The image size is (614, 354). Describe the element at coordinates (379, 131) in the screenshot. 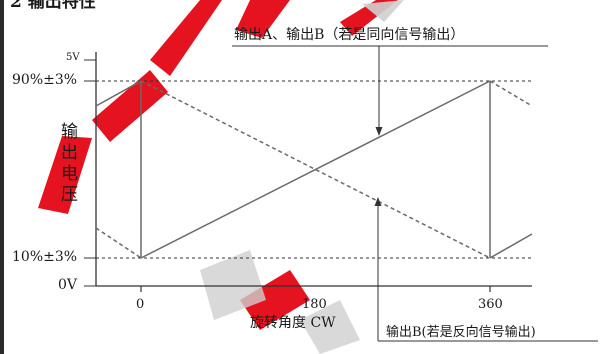

I see `leader-top-arrowhead` at that location.